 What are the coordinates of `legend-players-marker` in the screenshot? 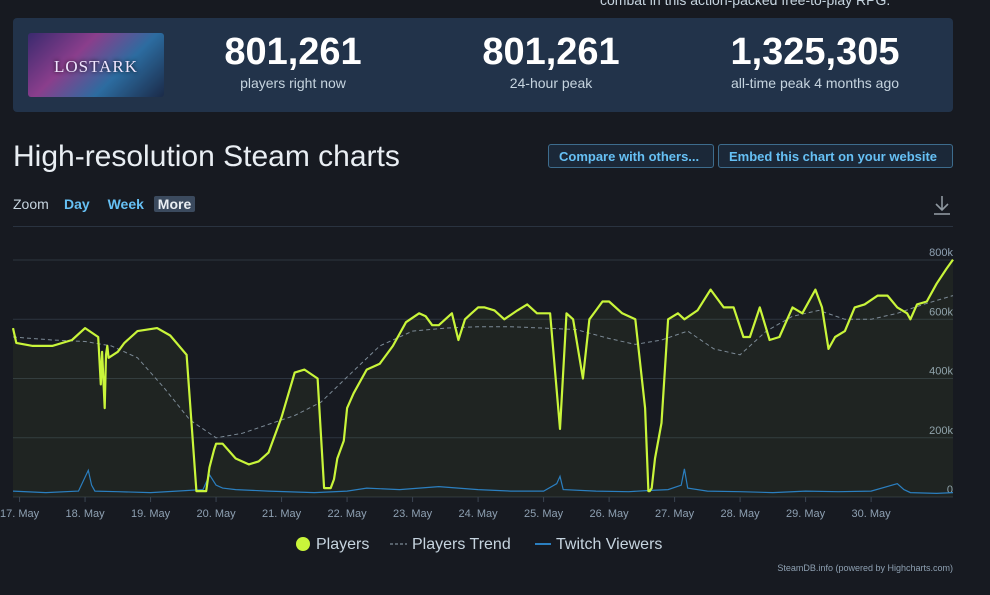 It's located at (303, 544).